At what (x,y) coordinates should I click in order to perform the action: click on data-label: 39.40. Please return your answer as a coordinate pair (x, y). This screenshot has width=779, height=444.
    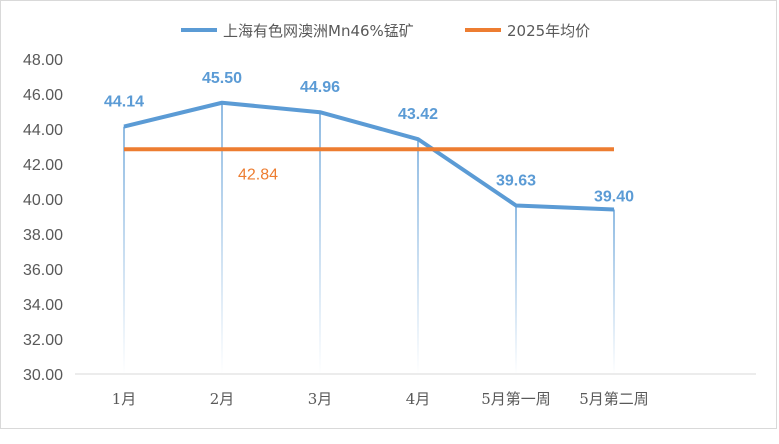
    Looking at the image, I should click on (614, 197).